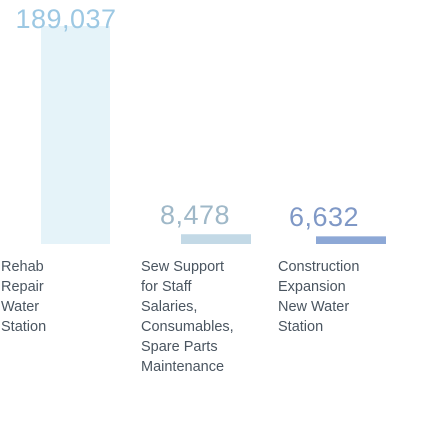 This screenshot has height=424, width=425. What do you see at coordinates (312, 287) in the screenshot?
I see `category-label-line: Expansion` at bounding box center [312, 287].